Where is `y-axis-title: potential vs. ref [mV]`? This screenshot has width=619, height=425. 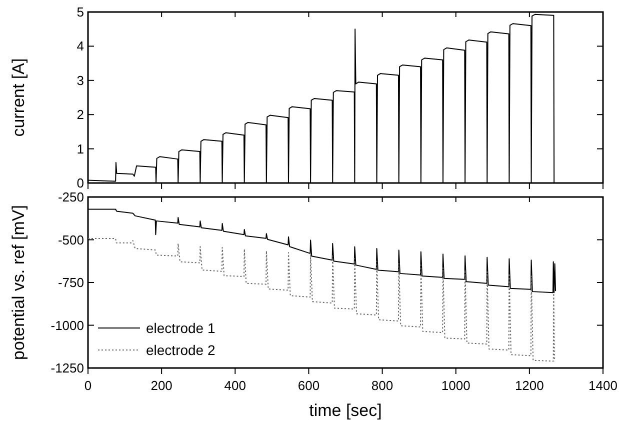 y-axis-title: potential vs. ref [mV] is located at coordinates (18, 282).